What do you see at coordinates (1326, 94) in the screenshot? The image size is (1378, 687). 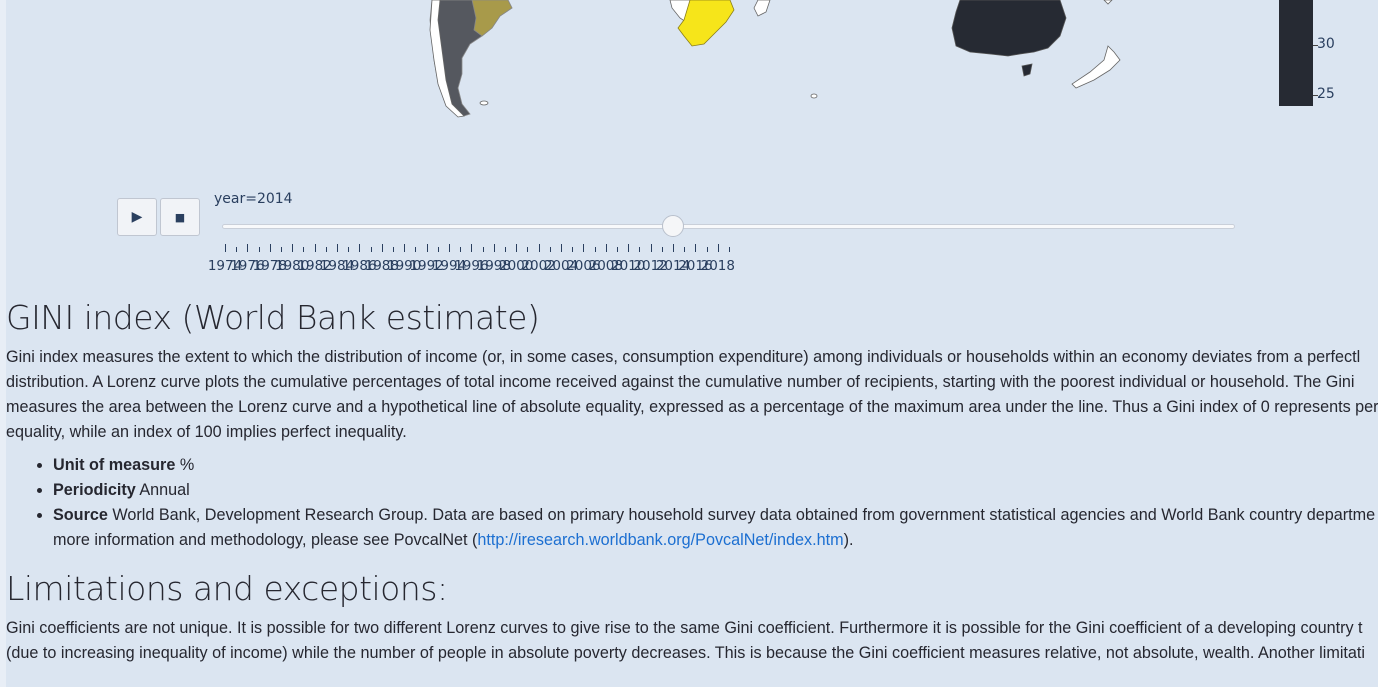 I see `colorbar-label: 25` at bounding box center [1326, 94].